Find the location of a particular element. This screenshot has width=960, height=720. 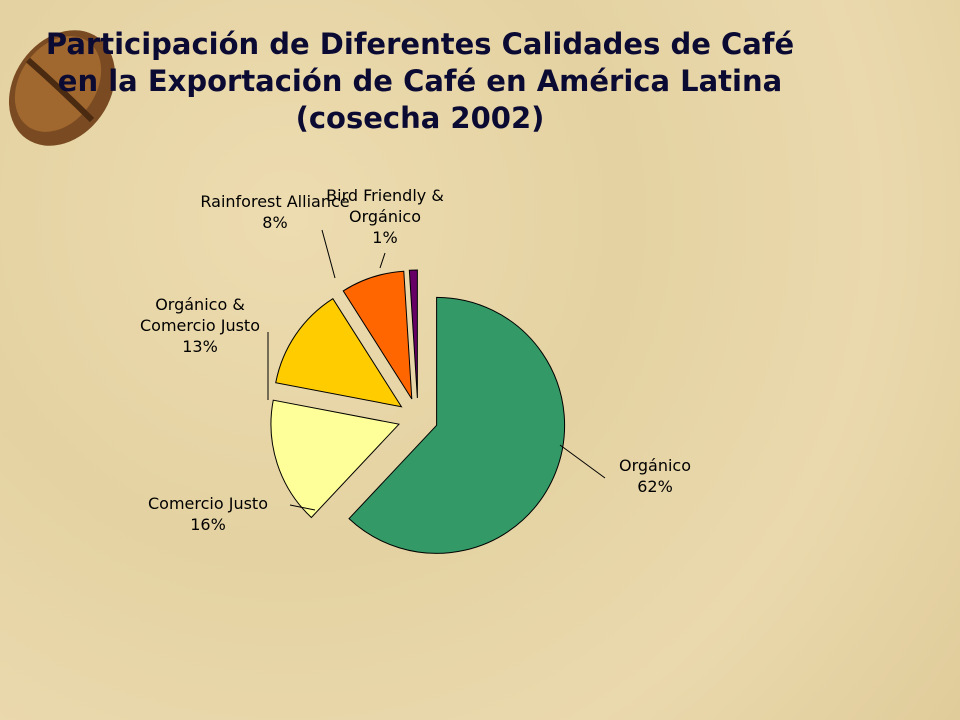

slice-label: Comercio Justo 16% is located at coordinates (208, 515).